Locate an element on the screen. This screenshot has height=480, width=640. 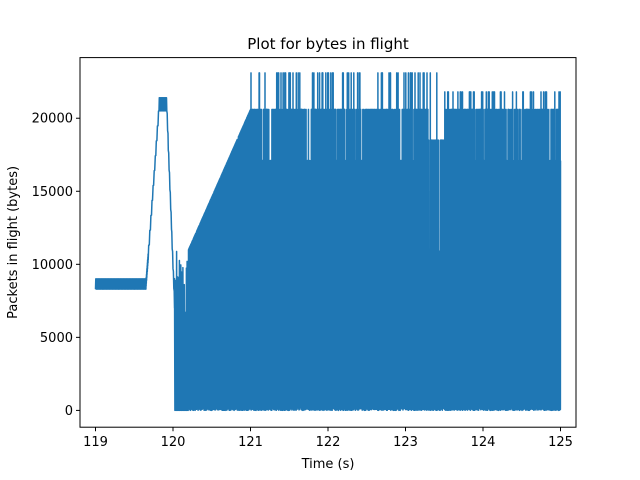
x-tick-label: 119 is located at coordinates (95, 442).